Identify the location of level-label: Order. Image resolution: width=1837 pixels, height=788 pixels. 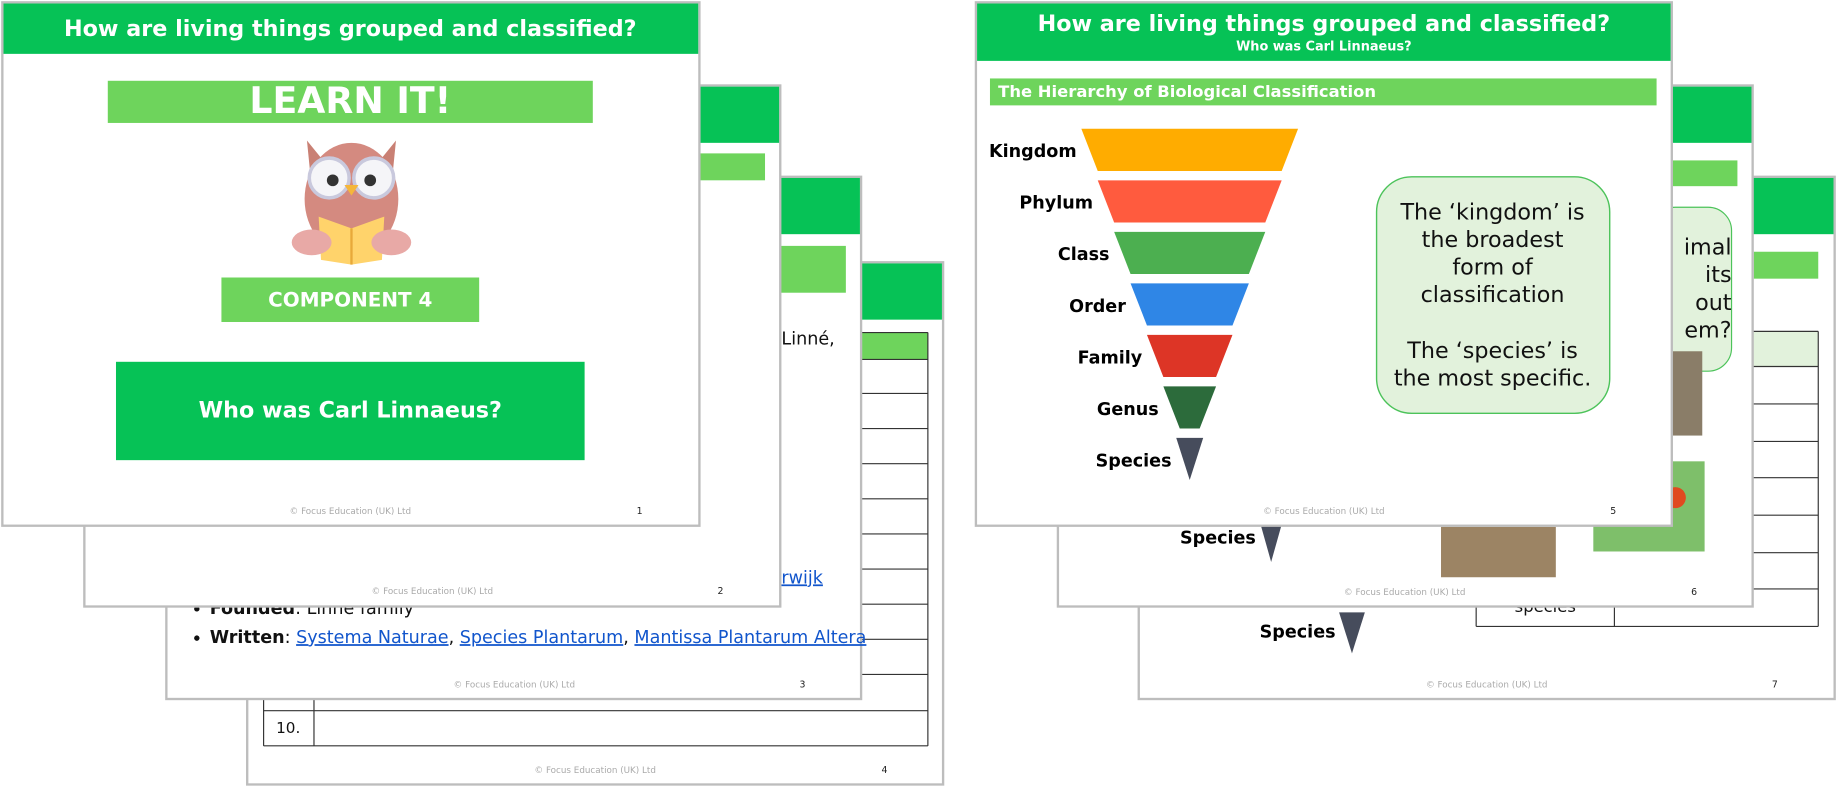
(1097, 307).